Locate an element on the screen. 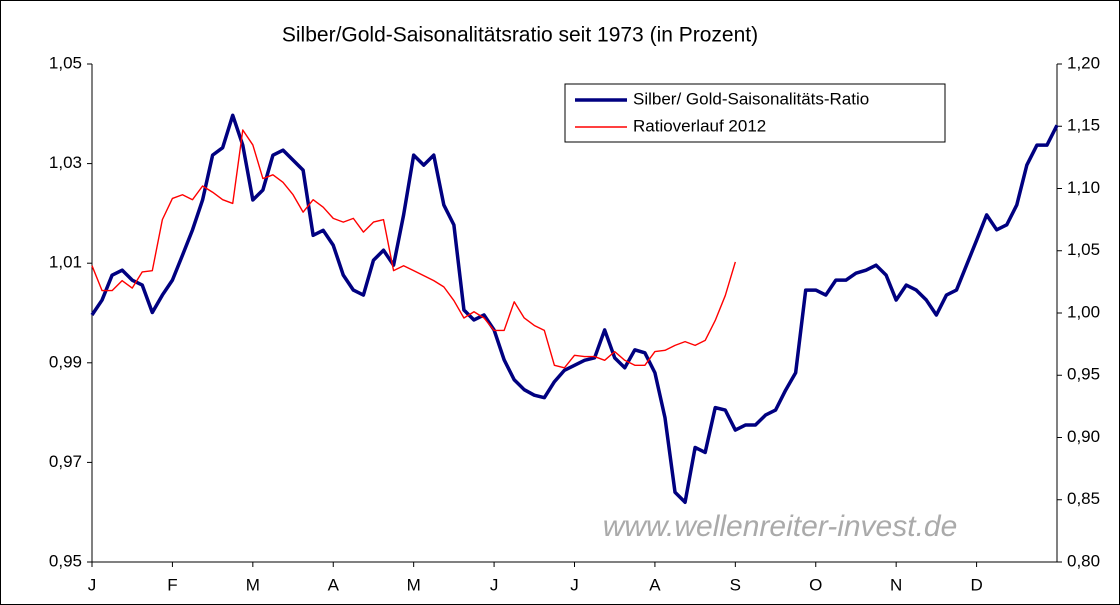 Image resolution: width=1120 pixels, height=605 pixels. y-tick-label: 0,99 is located at coordinates (65, 361).